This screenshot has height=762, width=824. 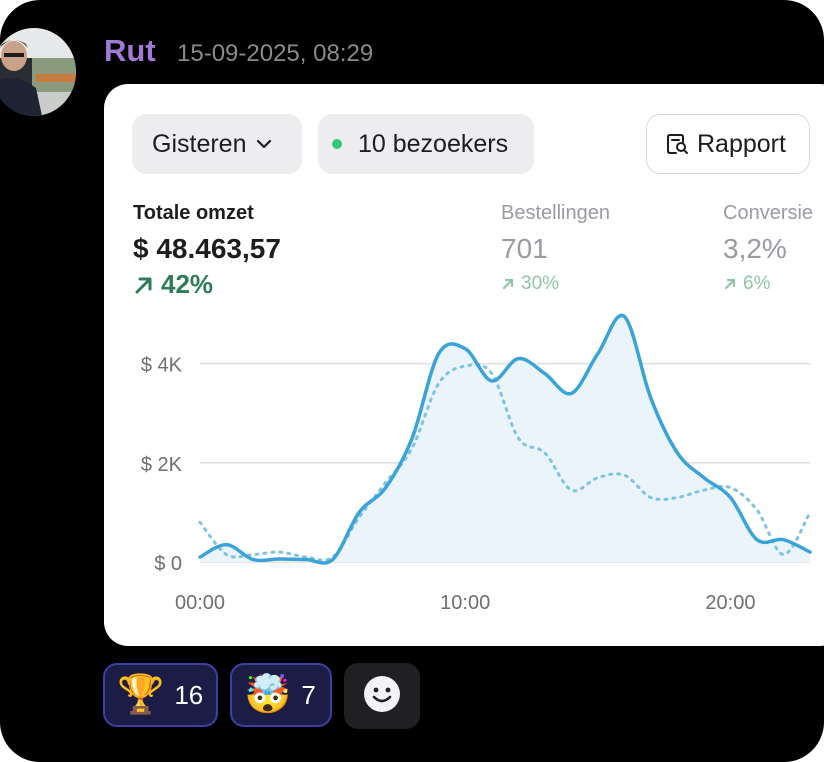 I want to click on x-tick-label: 20:00, so click(x=730, y=603).